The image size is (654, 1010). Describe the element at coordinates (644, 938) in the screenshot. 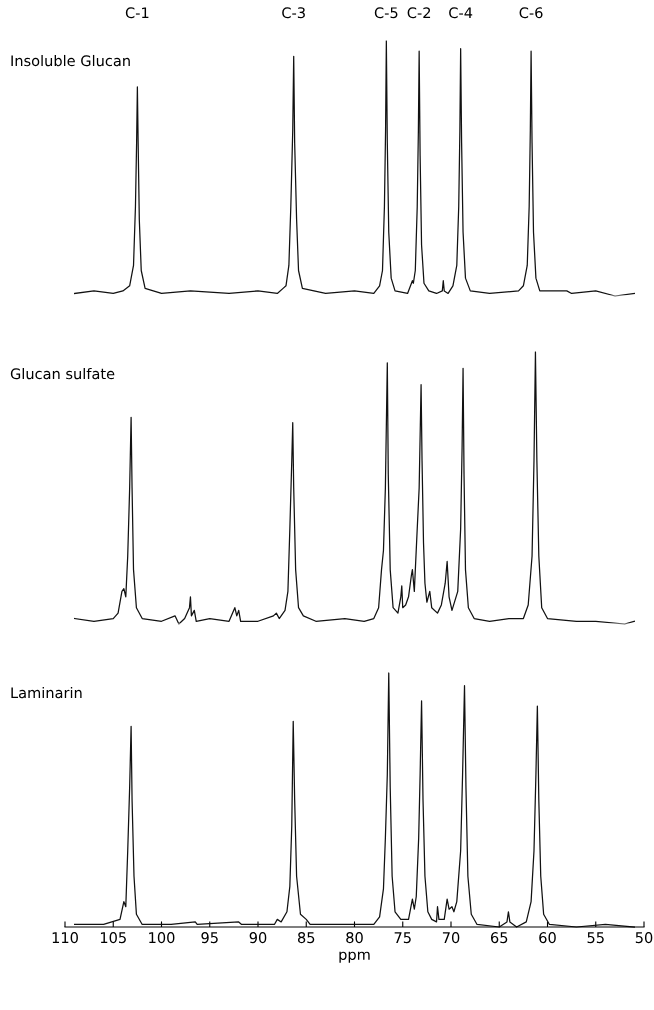

I see `x-tick-label: 50` at that location.